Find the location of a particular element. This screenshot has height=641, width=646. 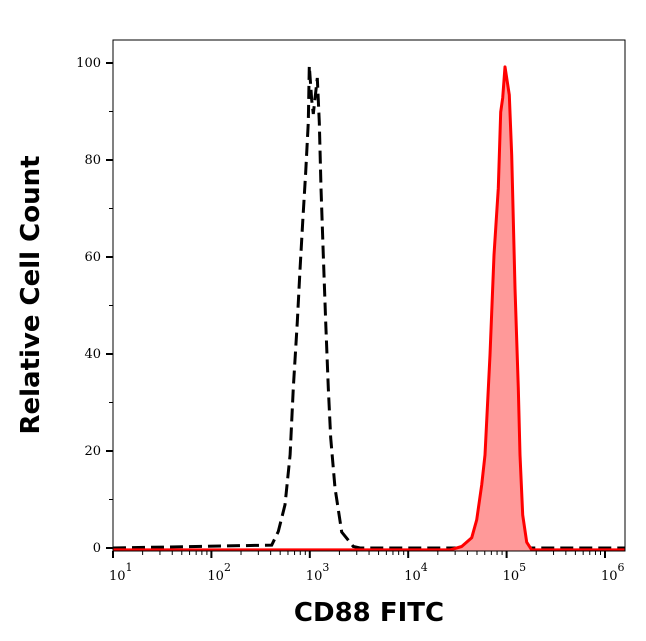

y-axis-title: Relative Cell Count is located at coordinates (31, 294).